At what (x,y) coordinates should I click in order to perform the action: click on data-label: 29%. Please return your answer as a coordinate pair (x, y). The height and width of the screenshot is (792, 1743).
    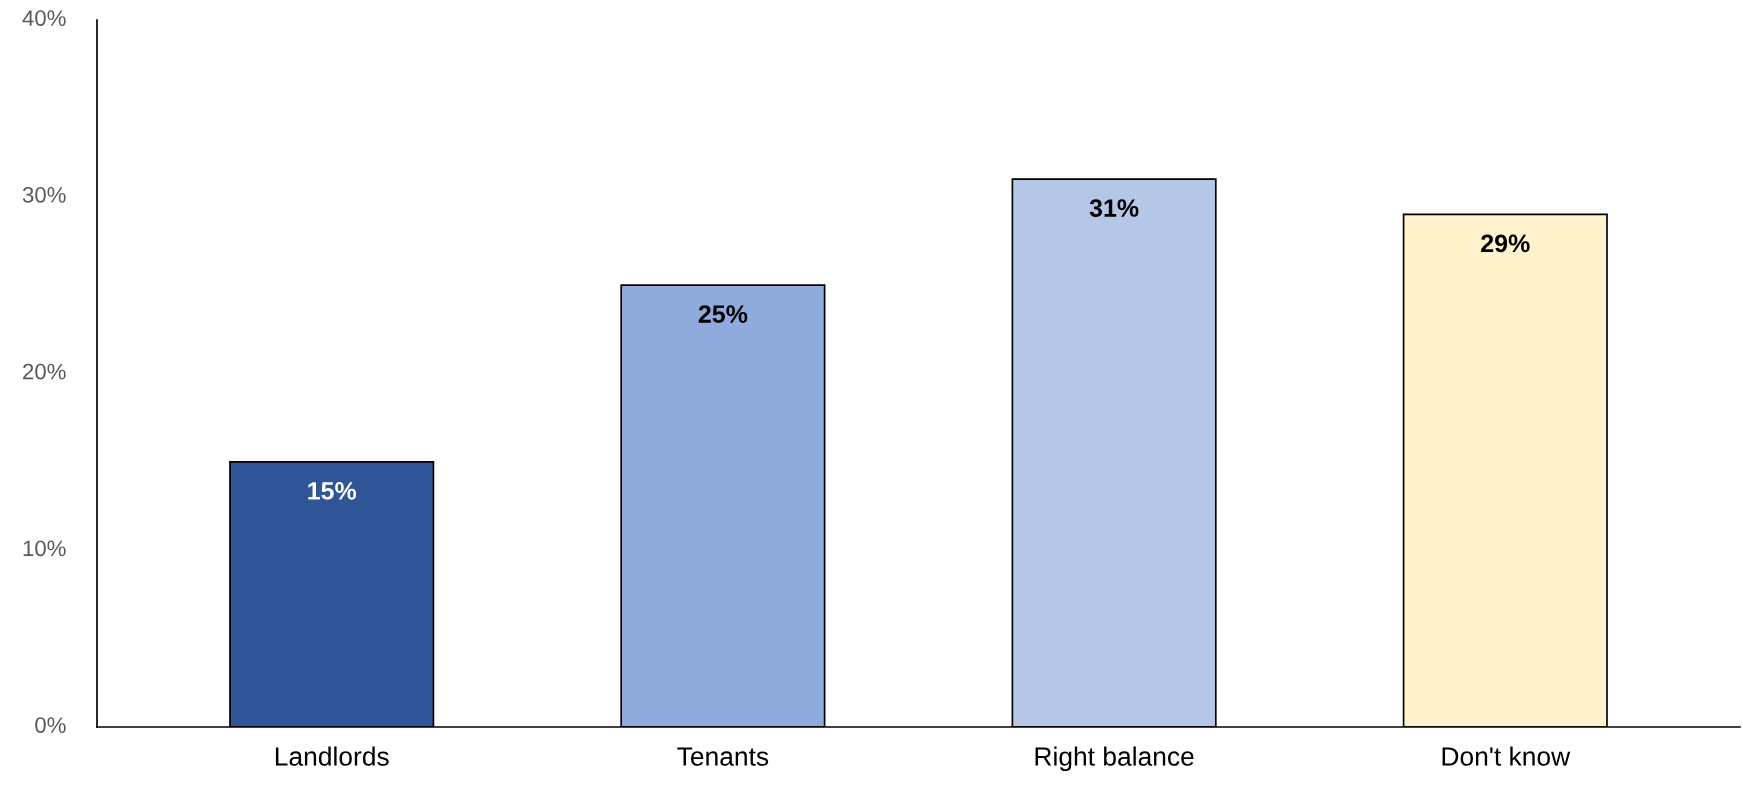
    Looking at the image, I should click on (1505, 243).